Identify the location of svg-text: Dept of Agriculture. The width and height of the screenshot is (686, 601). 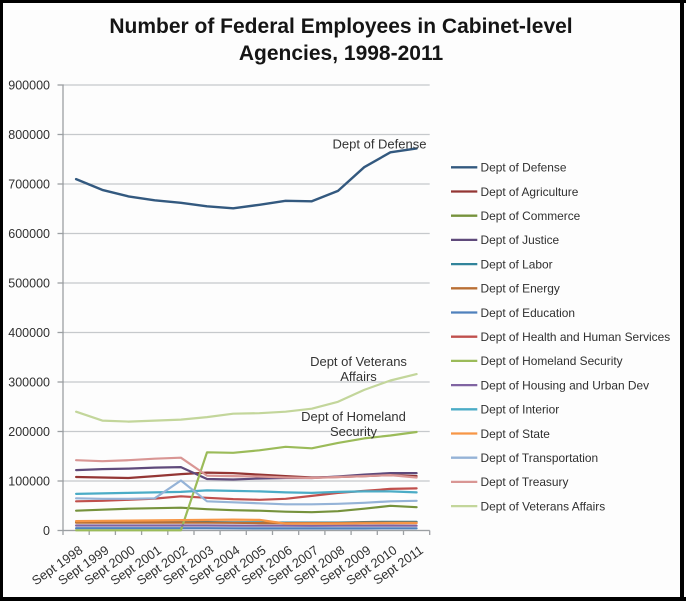
(530, 192).